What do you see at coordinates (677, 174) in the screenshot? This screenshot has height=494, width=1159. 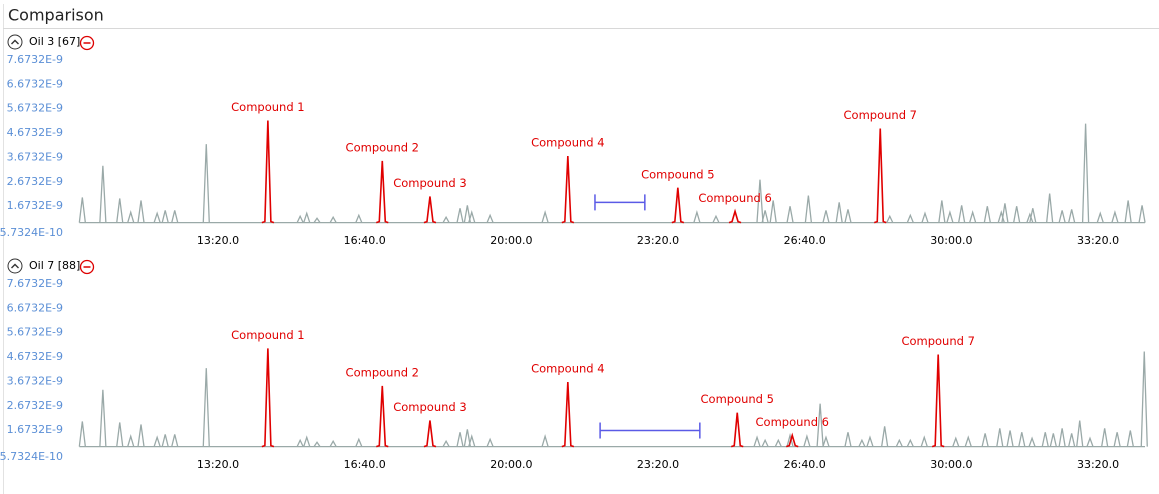 I see `compound-label: Compound 5` at bounding box center [677, 174].